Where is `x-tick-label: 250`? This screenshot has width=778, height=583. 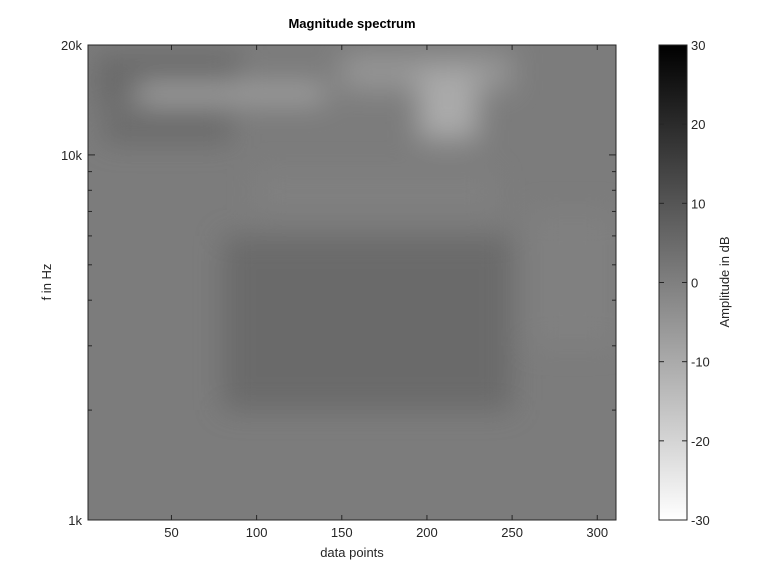
x-tick-label: 250 is located at coordinates (512, 532).